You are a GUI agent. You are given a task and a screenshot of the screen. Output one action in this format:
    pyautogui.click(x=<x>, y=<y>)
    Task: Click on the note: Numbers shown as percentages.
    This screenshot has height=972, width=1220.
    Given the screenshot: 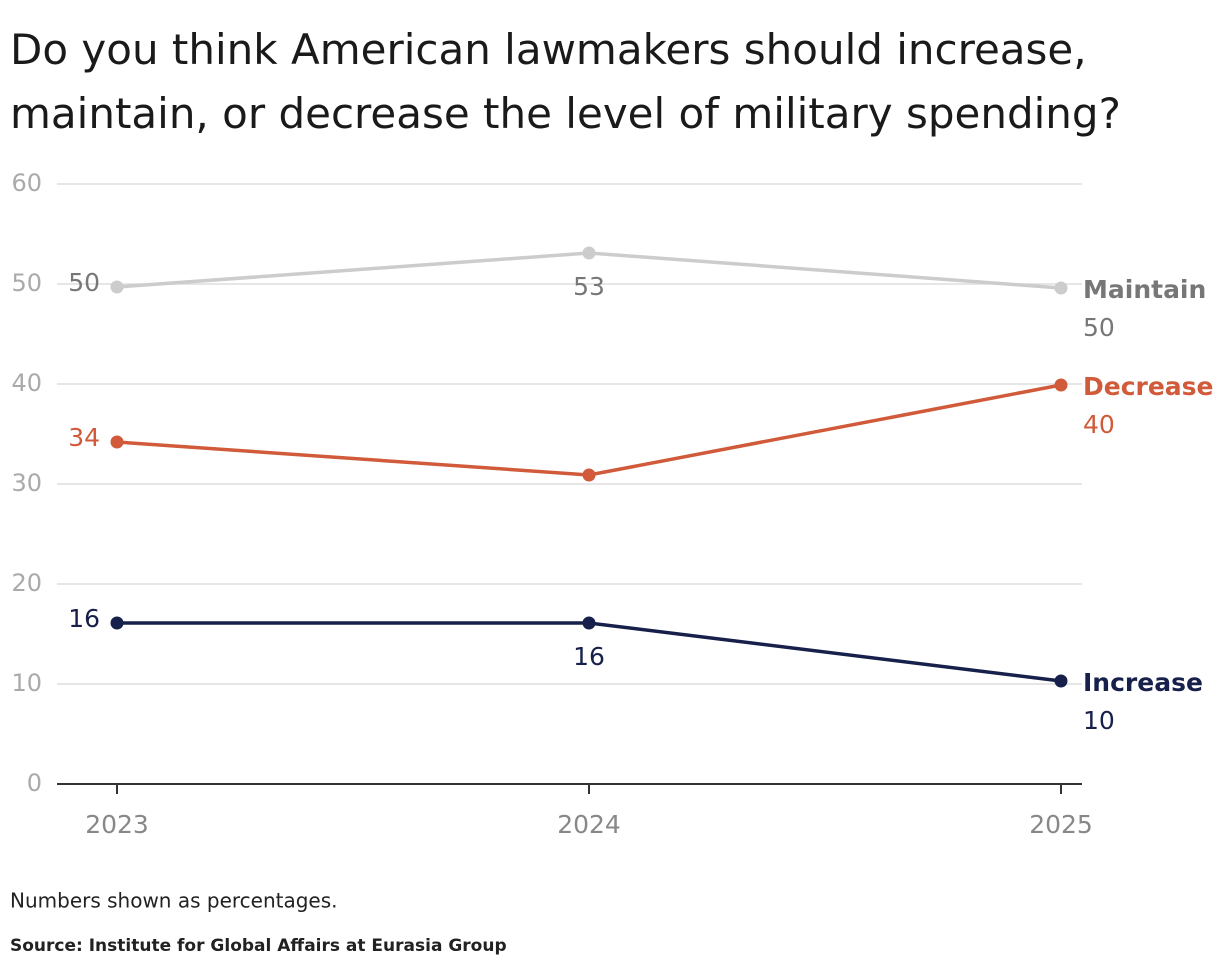 What is the action you would take?
    pyautogui.click(x=174, y=901)
    